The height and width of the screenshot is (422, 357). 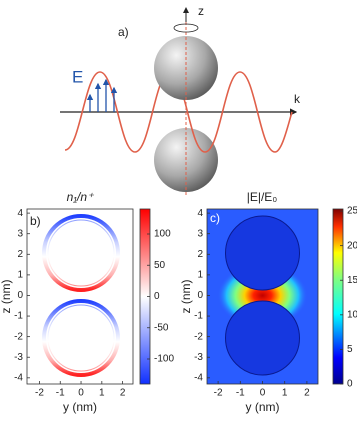 What do you see at coordinates (262, 197) in the screenshot?
I see `panel-title: |E|/E₀` at bounding box center [262, 197].